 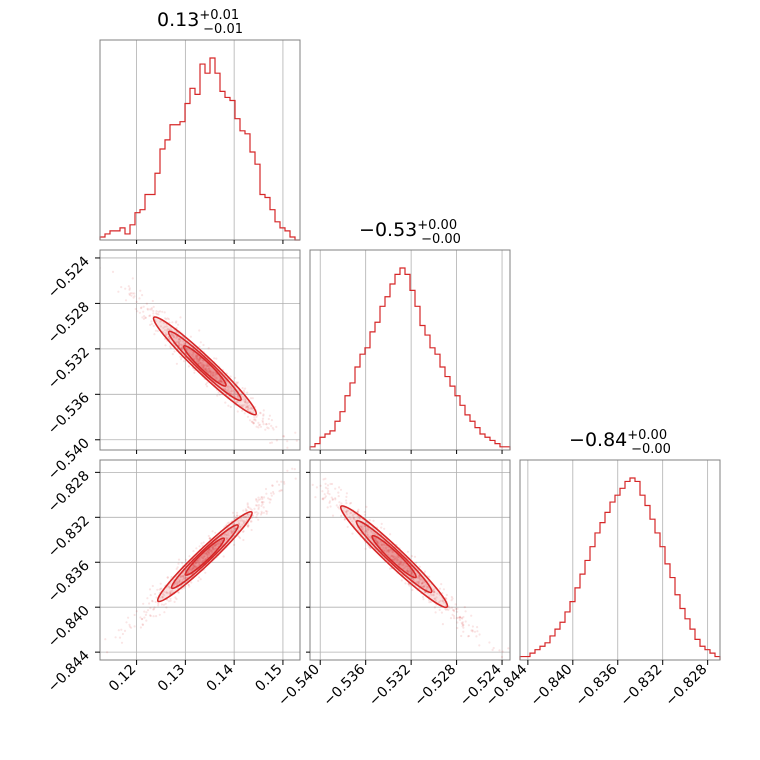 I want to click on x-tick-label: 0.13, so click(x=171, y=678).